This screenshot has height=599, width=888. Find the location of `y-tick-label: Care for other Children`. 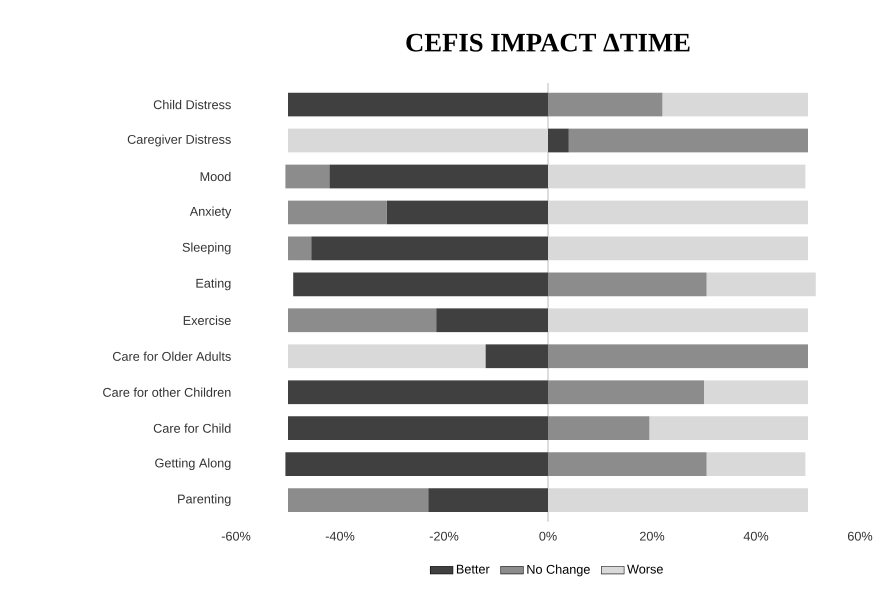

y-tick-label: Care for other Children is located at coordinates (166, 392).